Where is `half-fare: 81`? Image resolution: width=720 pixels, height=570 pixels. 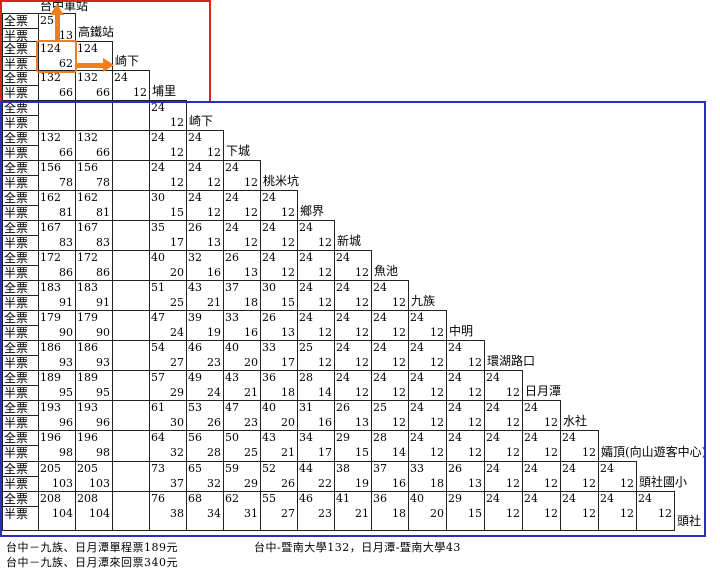
half-fare: 81 is located at coordinates (66, 212).